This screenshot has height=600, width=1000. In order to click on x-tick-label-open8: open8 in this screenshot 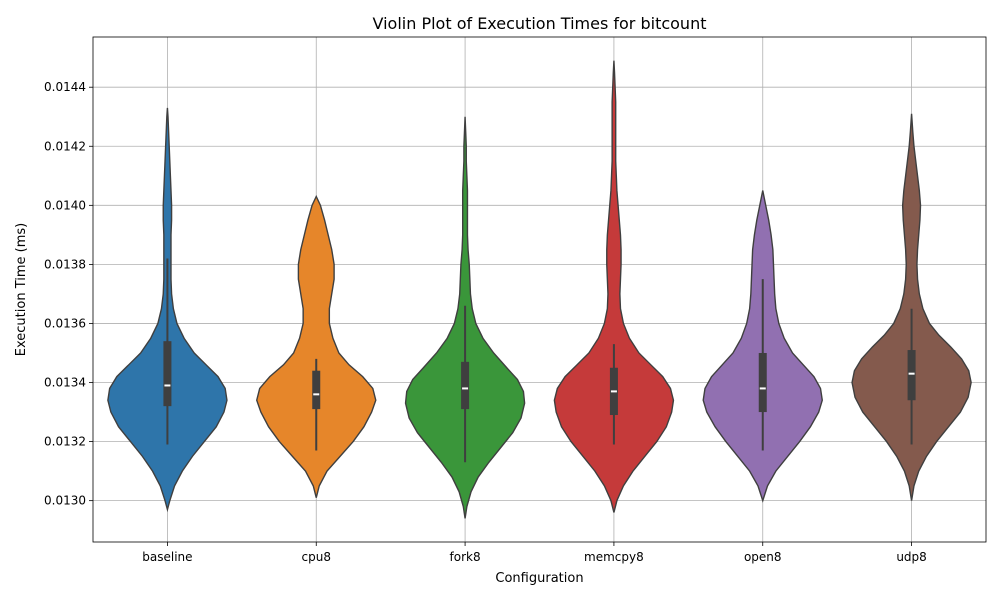, I will do `click(763, 557)`.